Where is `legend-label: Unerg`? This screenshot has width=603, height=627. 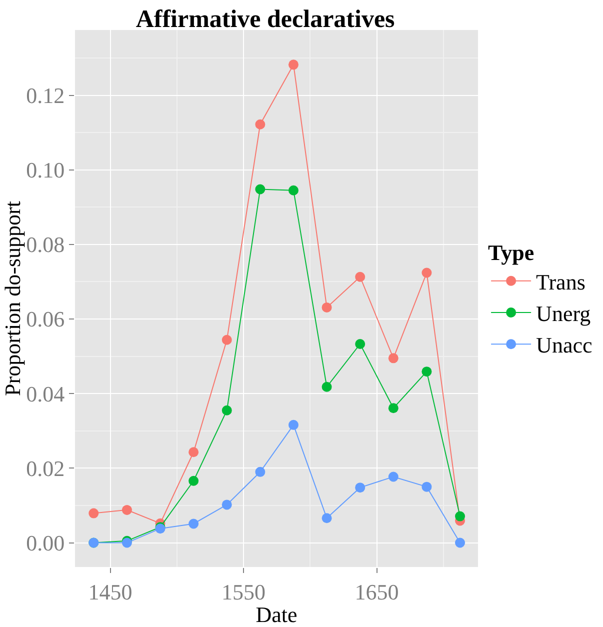 legend-label: Unerg is located at coordinates (563, 313).